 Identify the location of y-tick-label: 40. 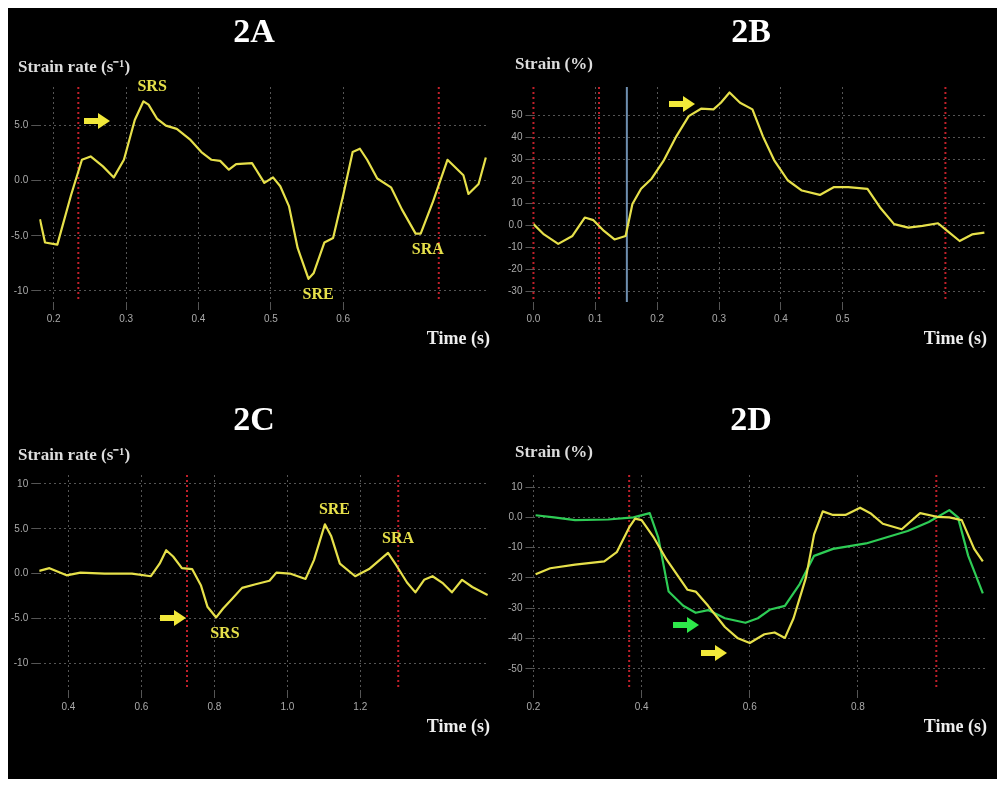
(517, 137).